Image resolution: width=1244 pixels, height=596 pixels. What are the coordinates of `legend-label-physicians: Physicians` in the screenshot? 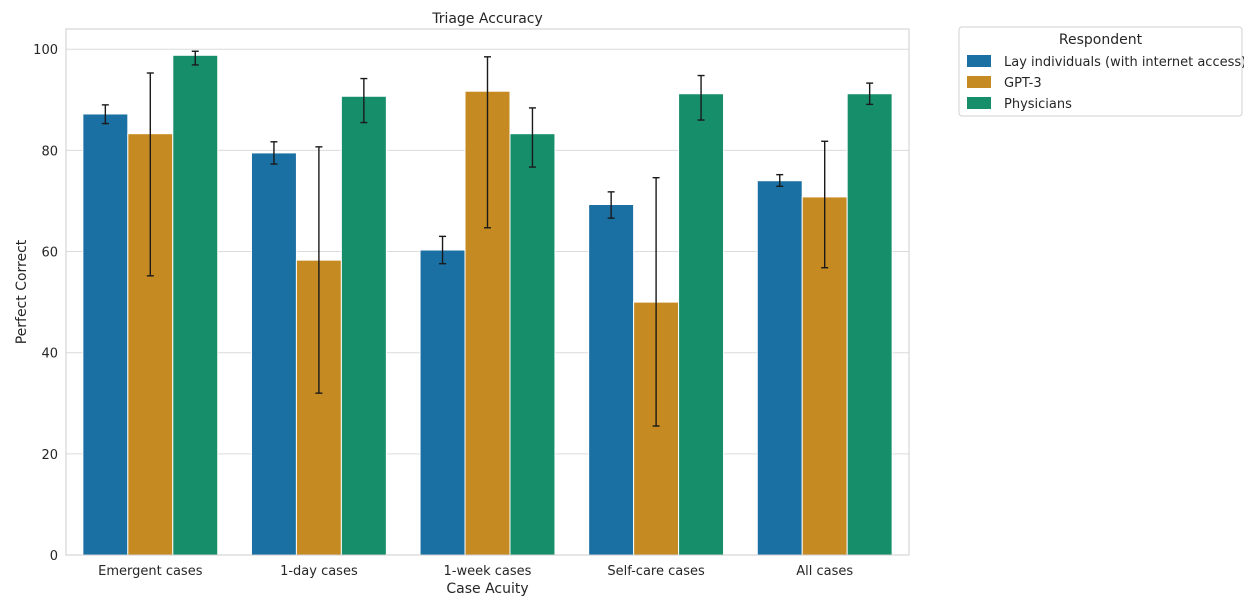 It's located at (1038, 104).